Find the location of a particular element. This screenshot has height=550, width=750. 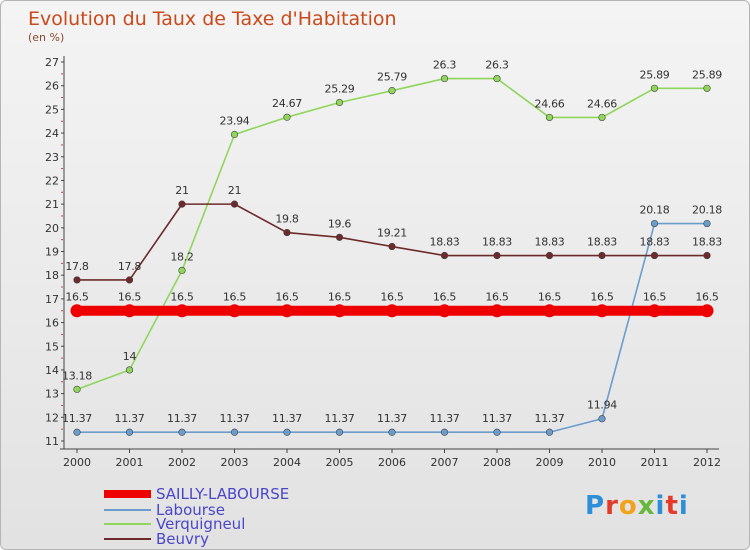

legend-label: Beuvry is located at coordinates (182, 539).